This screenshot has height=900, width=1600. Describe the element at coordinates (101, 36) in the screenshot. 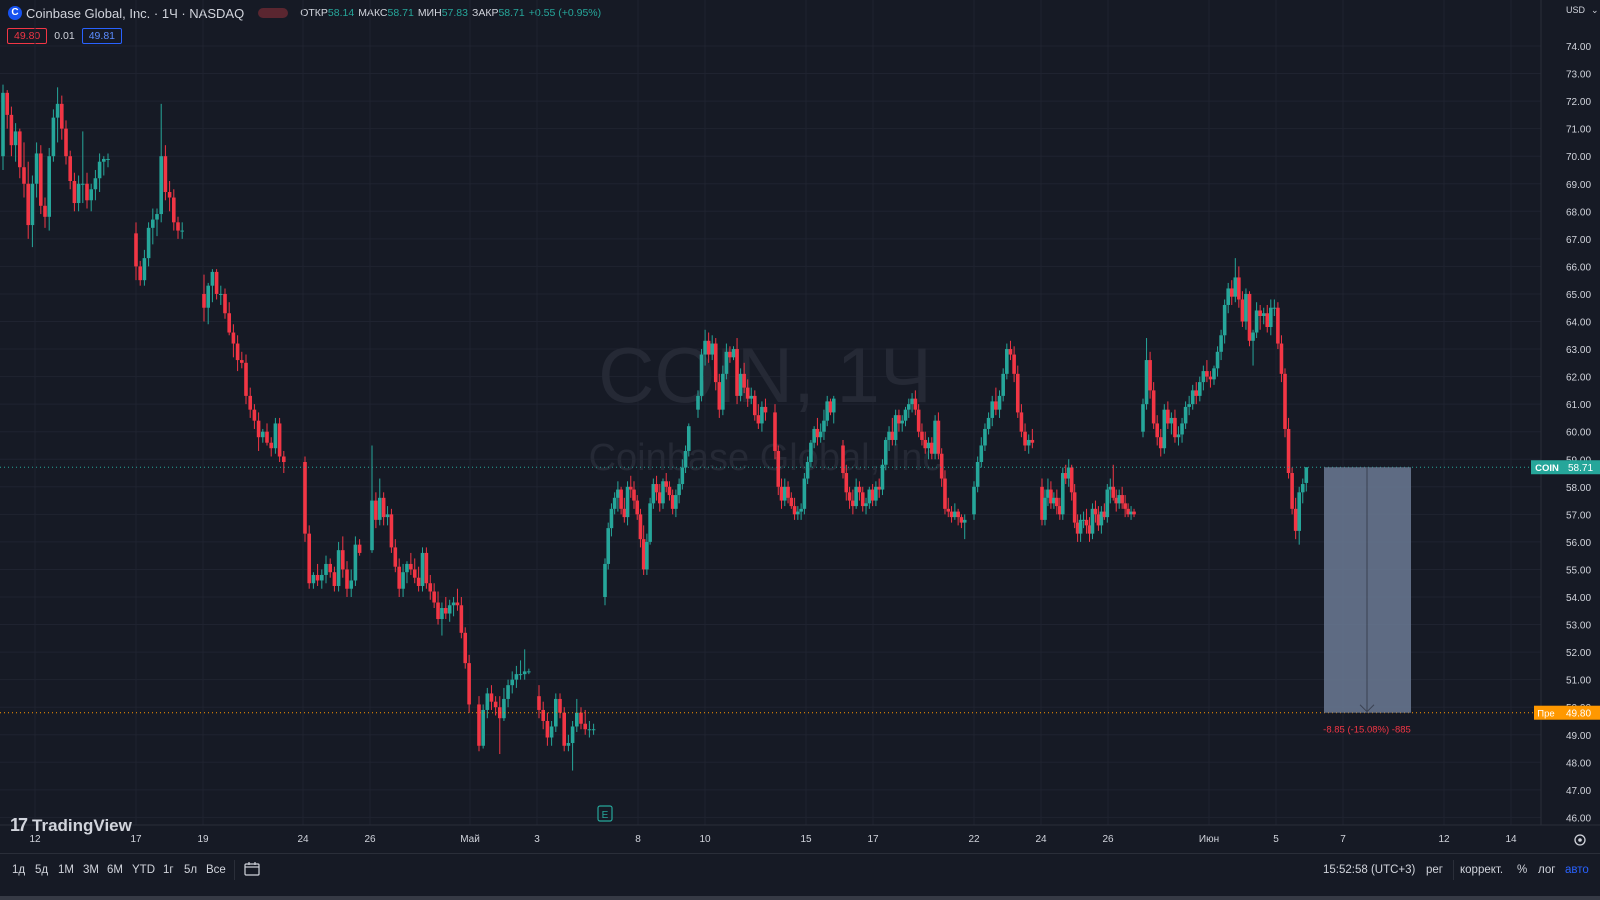

I see `buy-button: 49.81` at that location.